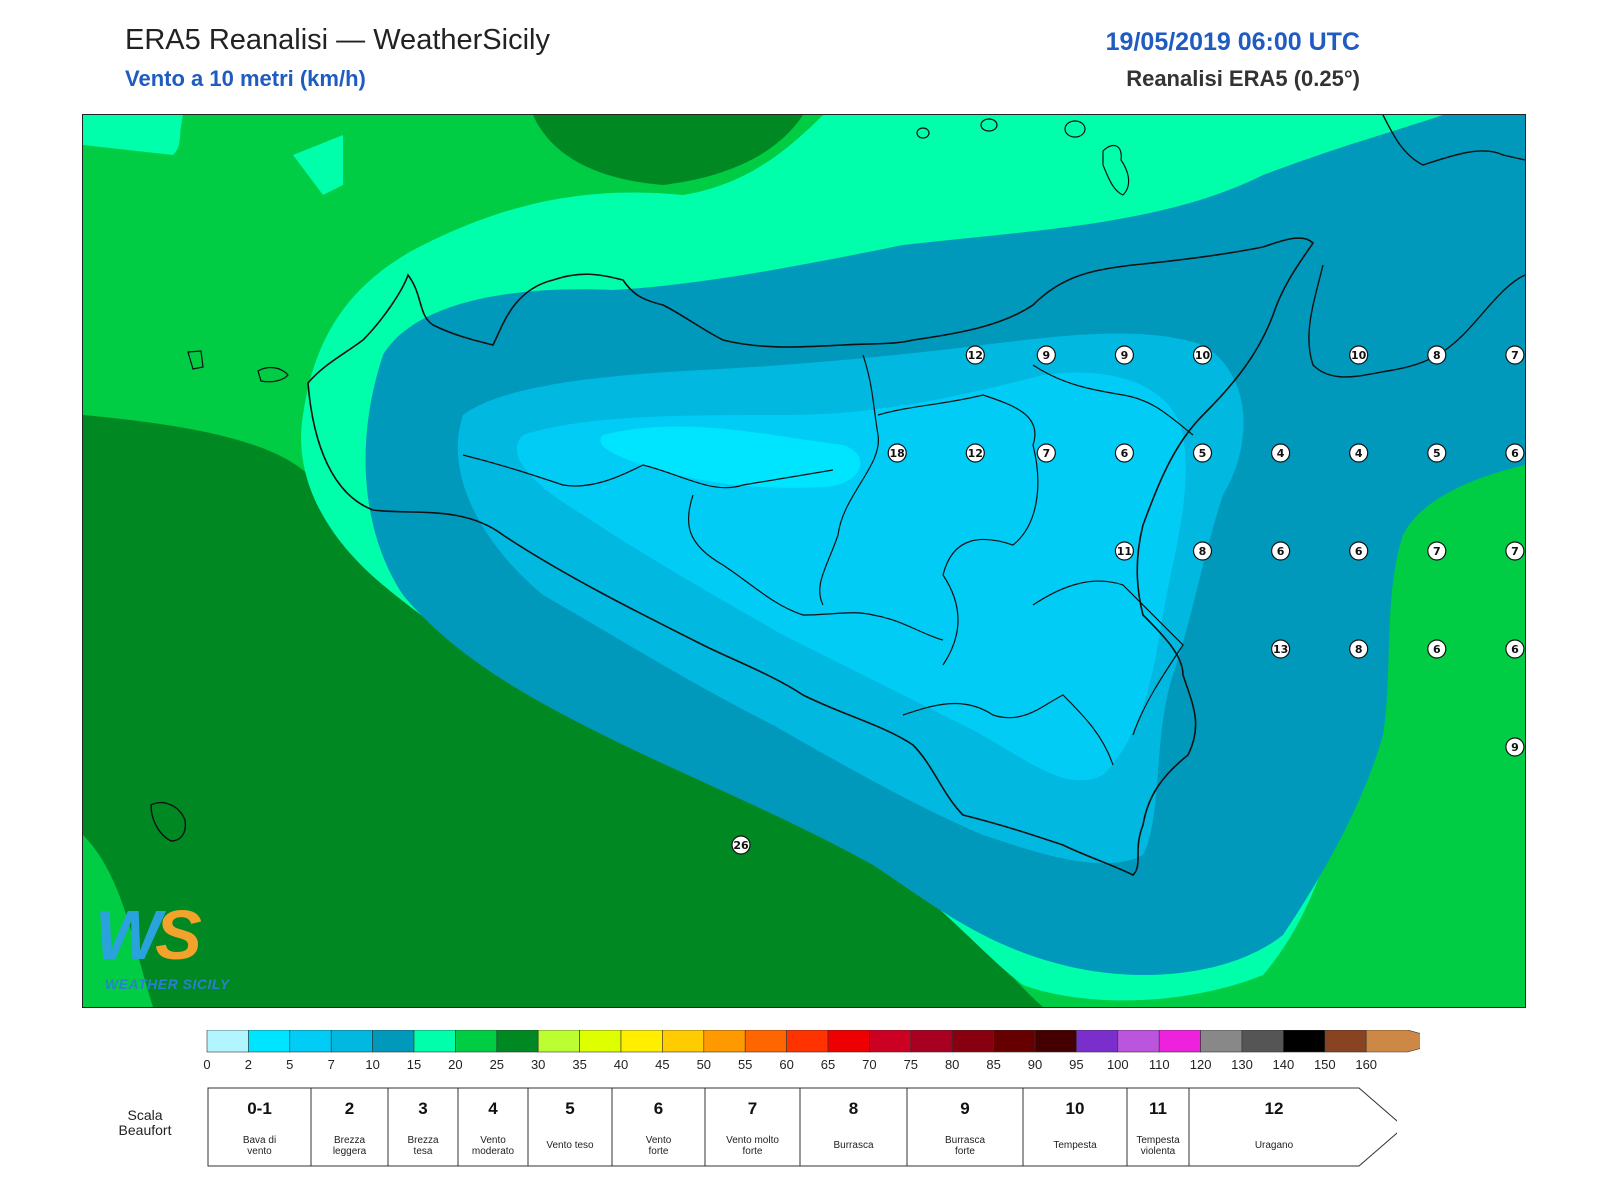 Image resolution: width=1600 pixels, height=1200 pixels. What do you see at coordinates (704, 1064) in the screenshot?
I see `colorbar-tick-label: 50` at bounding box center [704, 1064].